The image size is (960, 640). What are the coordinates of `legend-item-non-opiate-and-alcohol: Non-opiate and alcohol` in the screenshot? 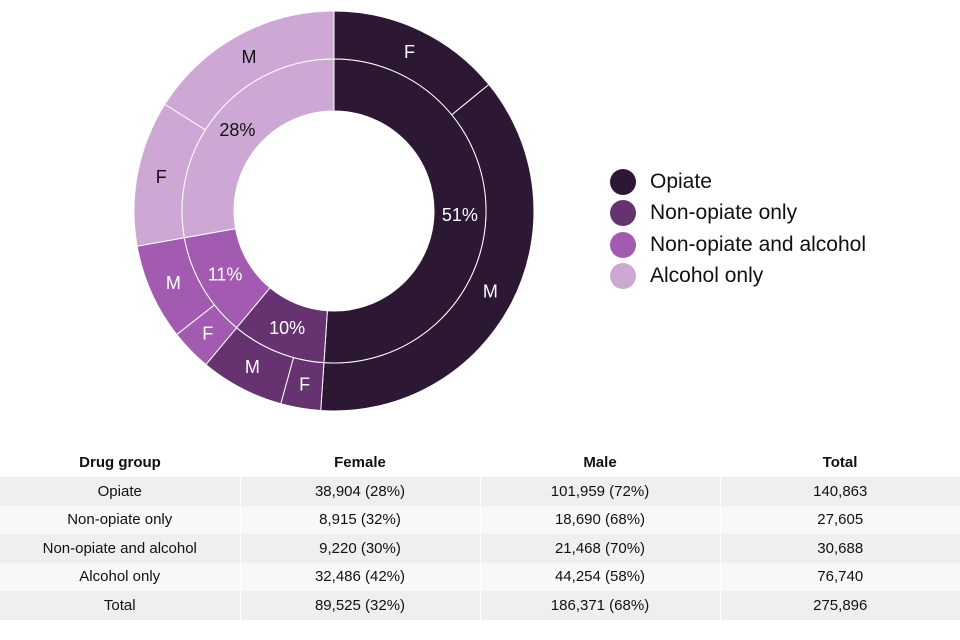 It's located at (738, 245).